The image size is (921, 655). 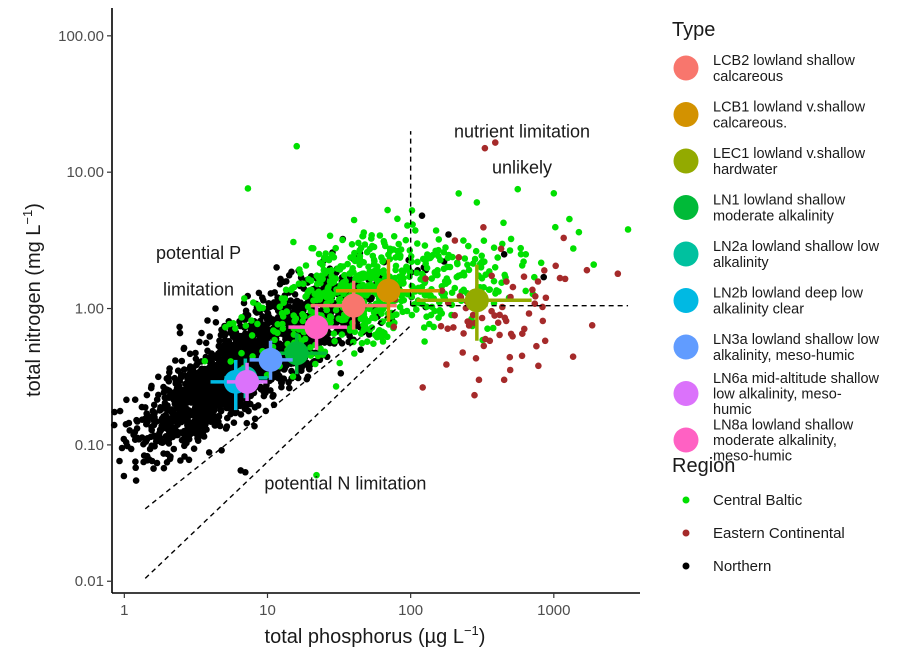 I want to click on type-mean-point, so click(x=476, y=300).